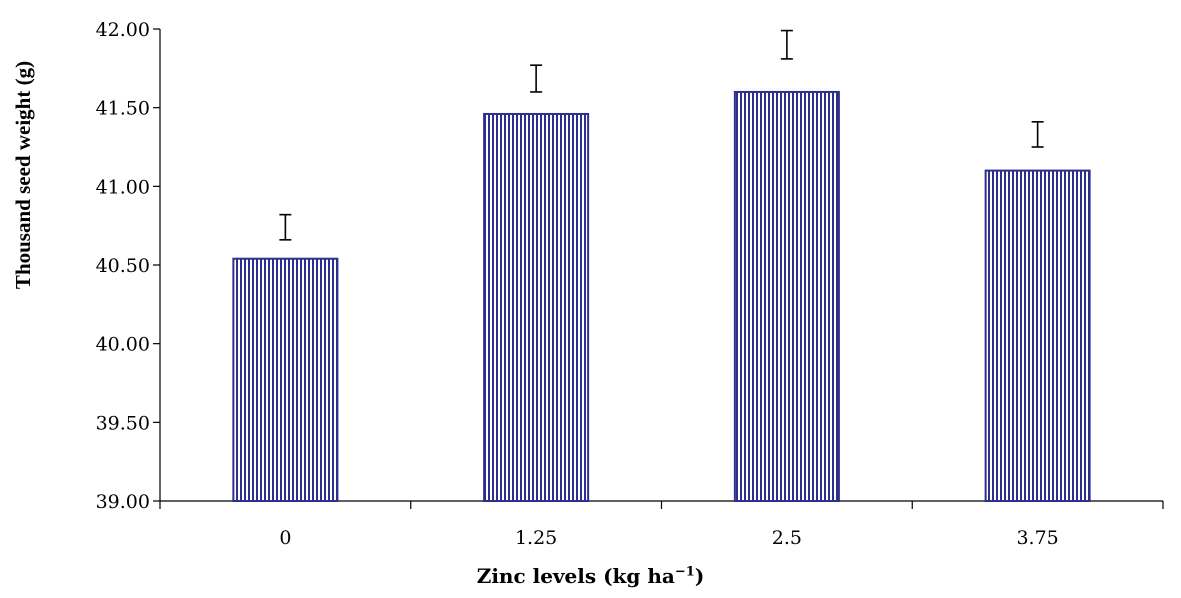  What do you see at coordinates (699, 576) in the screenshot?
I see `x-axis-title-end: )` at bounding box center [699, 576].